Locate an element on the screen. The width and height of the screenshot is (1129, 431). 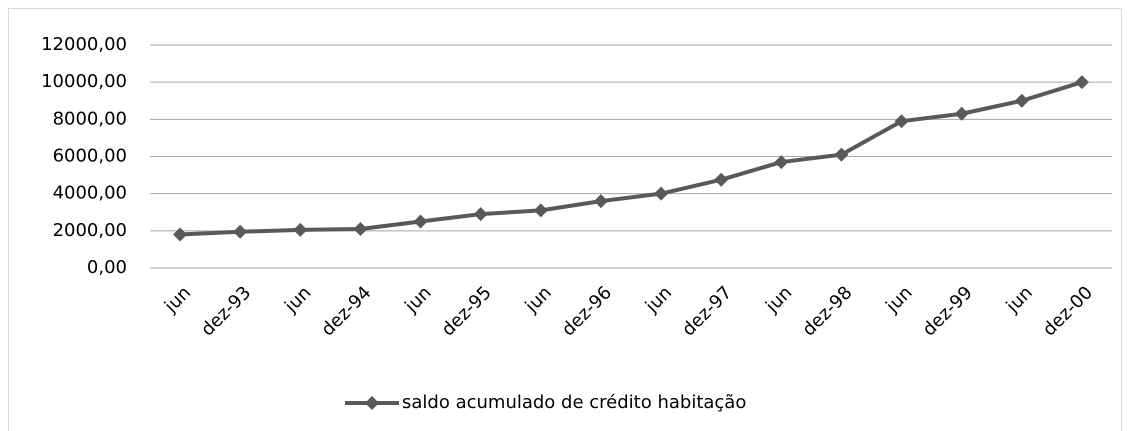
legend-marker is located at coordinates (372, 403).